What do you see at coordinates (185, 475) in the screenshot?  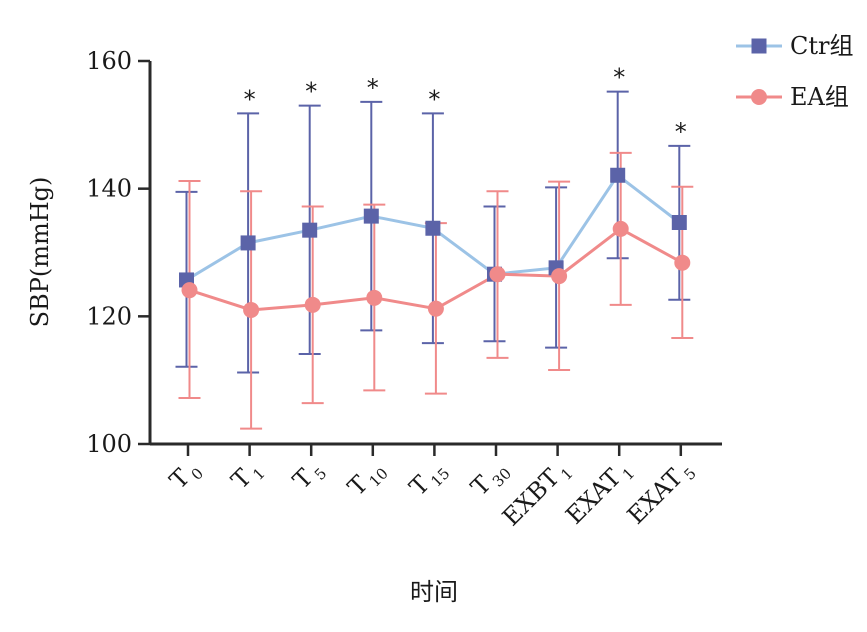 I see `x-tick-label: T0` at bounding box center [185, 475].